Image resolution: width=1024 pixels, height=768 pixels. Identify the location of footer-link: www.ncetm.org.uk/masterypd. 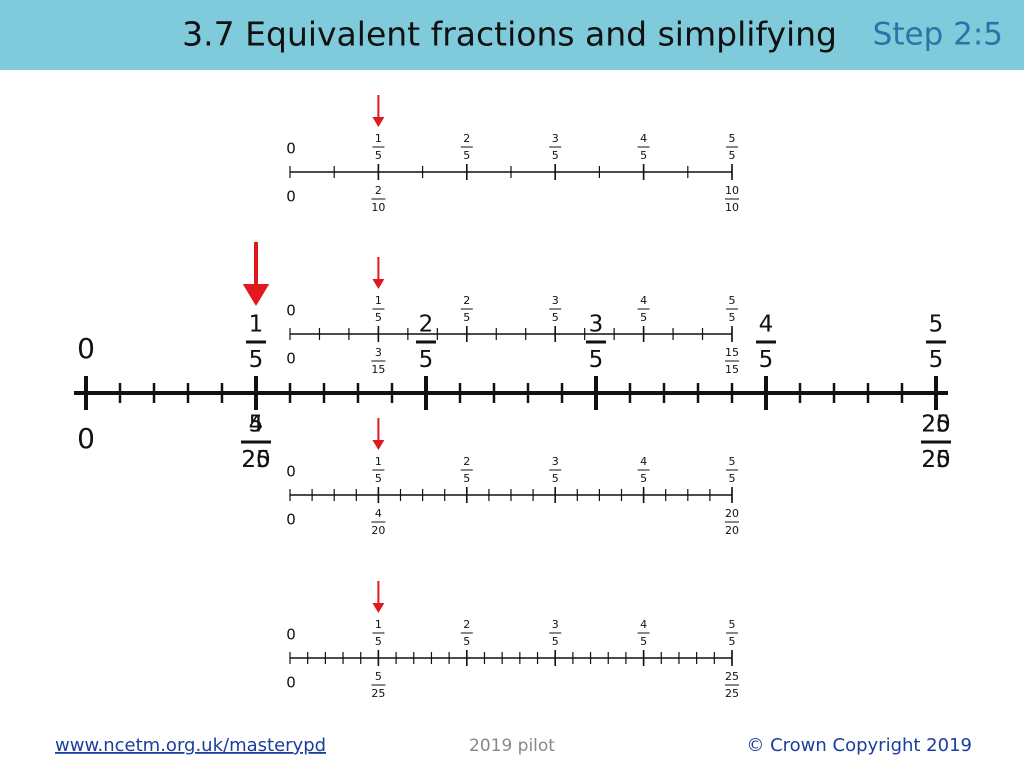
(190, 745).